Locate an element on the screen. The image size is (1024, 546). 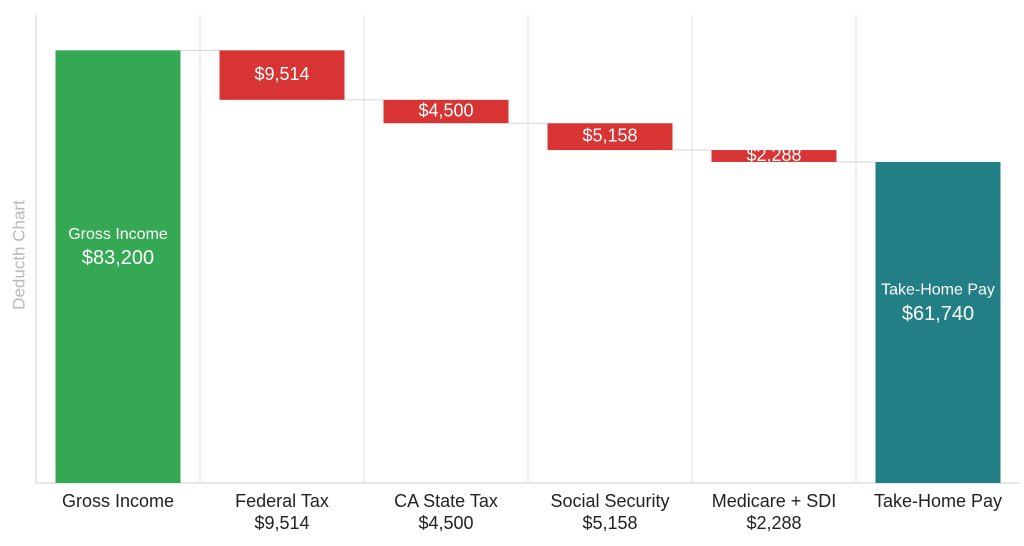
x-tick-label: Social Security is located at coordinates (609, 501).